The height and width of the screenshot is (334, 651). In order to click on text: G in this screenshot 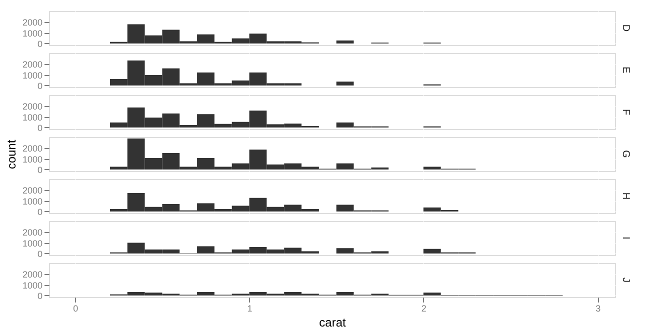, I will do `click(625, 154)`.